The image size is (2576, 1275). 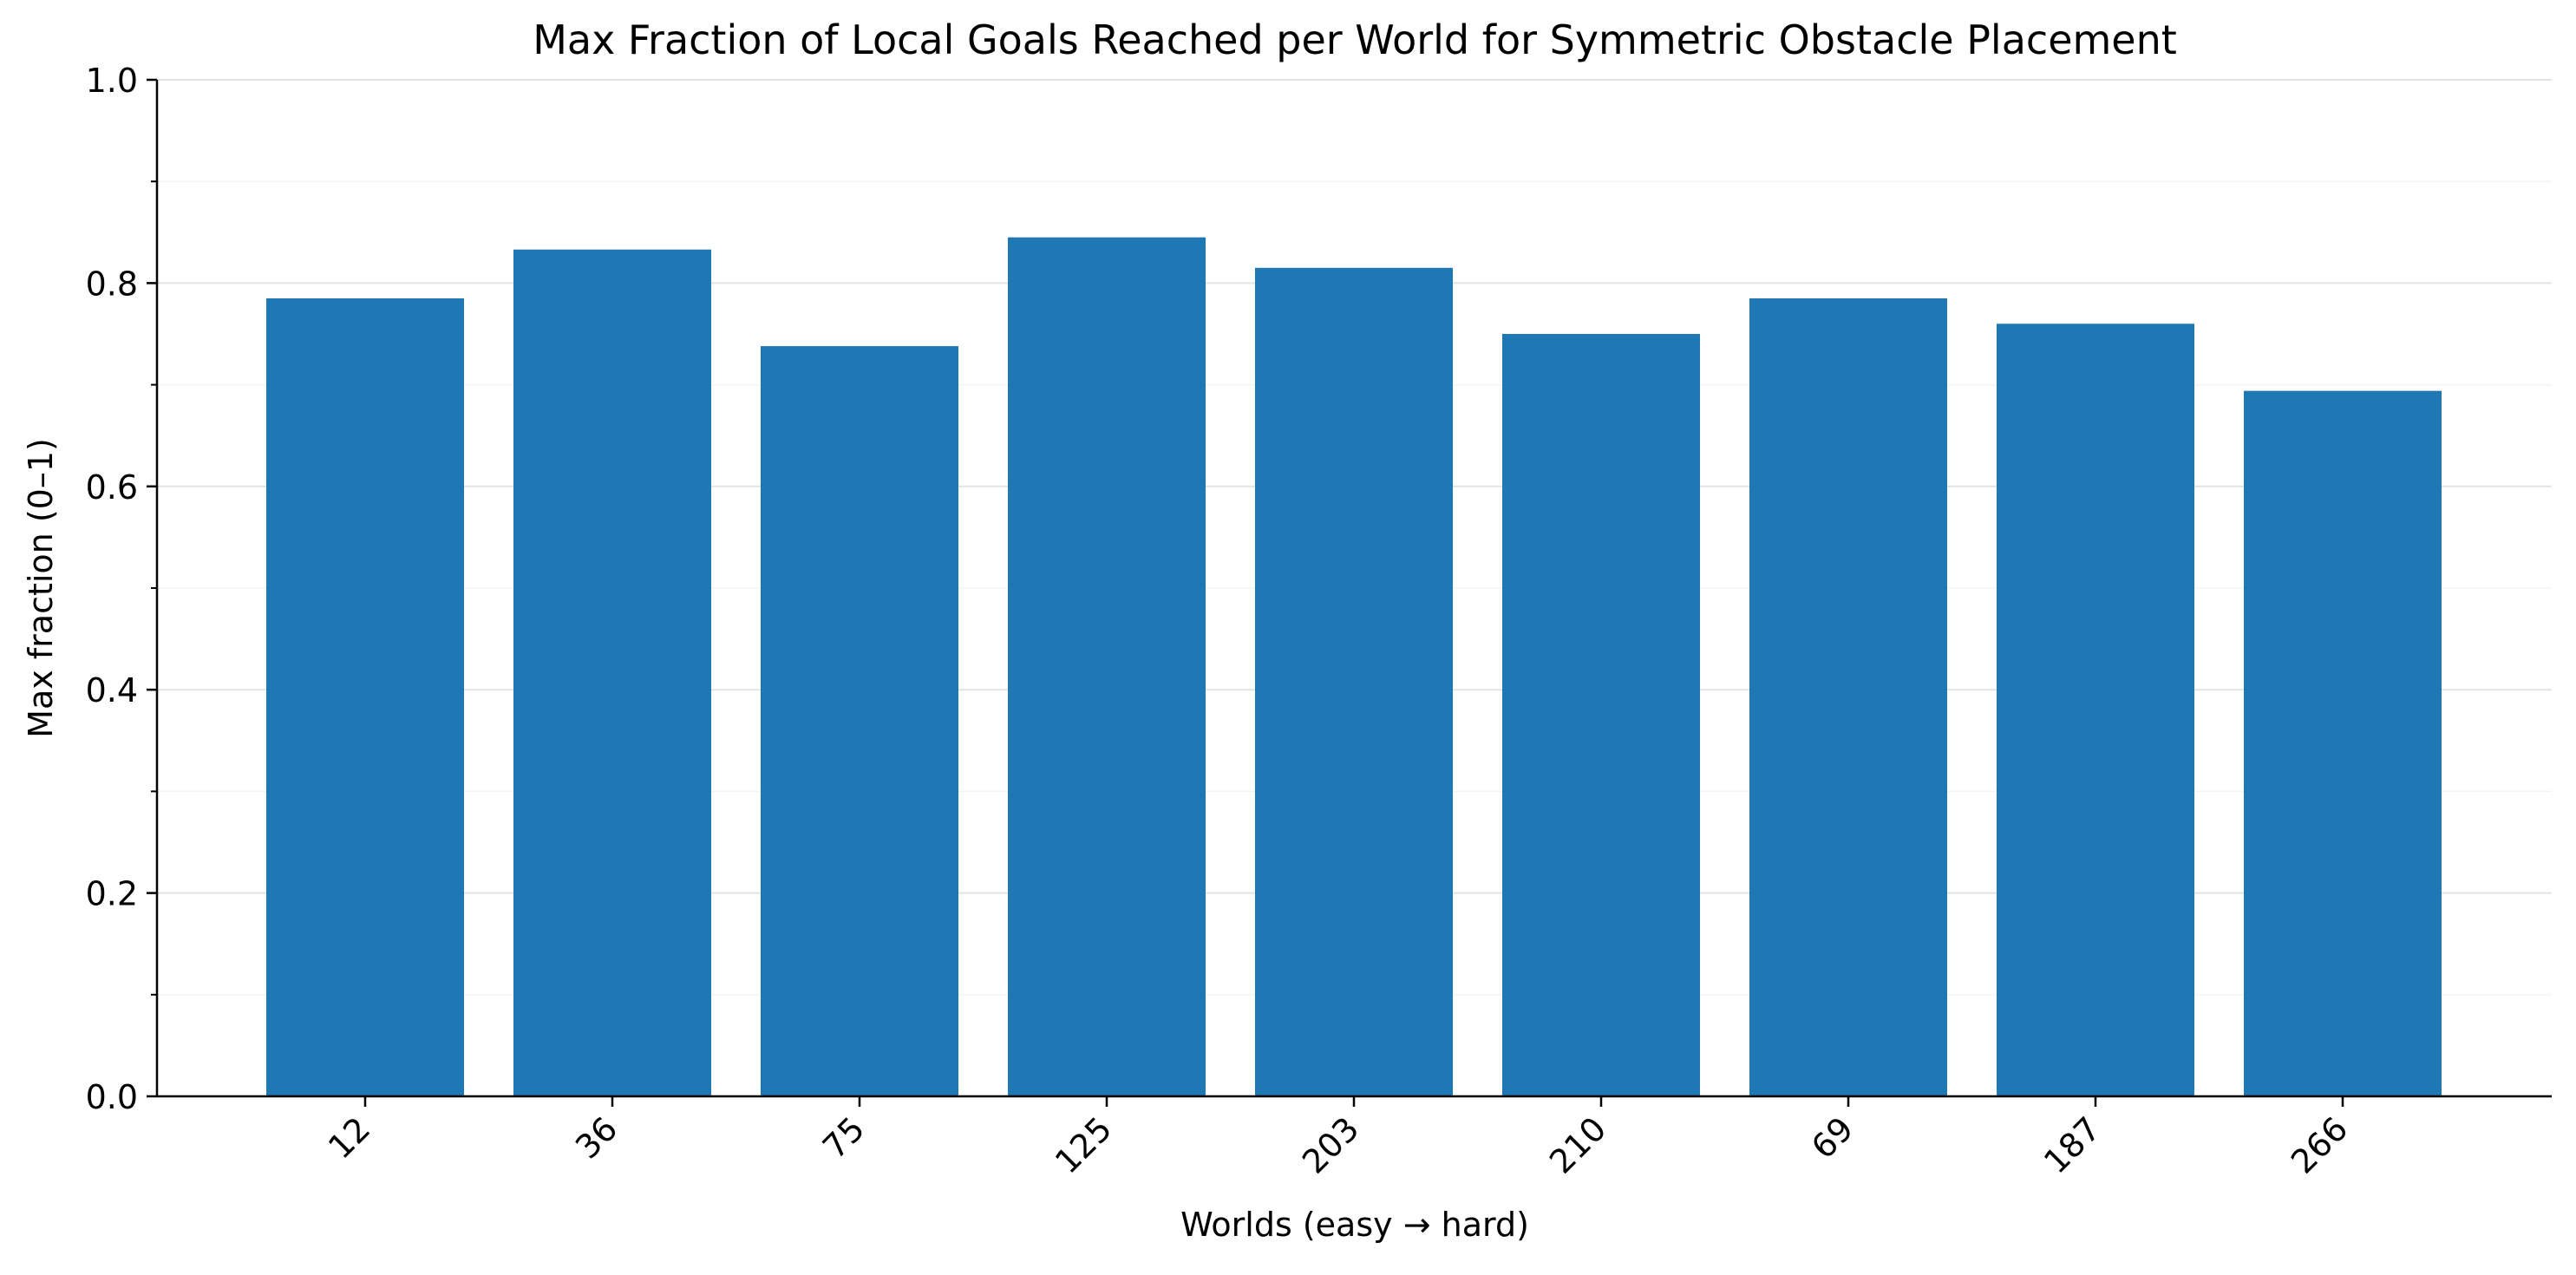 I want to click on y-tick-label: 1.0, so click(x=112, y=81).